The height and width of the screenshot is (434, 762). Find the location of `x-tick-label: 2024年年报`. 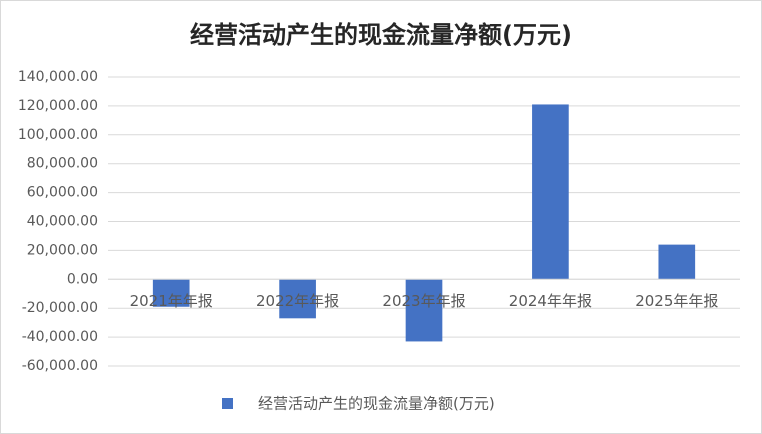

x-tick-label: 2024年年报 is located at coordinates (550, 301).